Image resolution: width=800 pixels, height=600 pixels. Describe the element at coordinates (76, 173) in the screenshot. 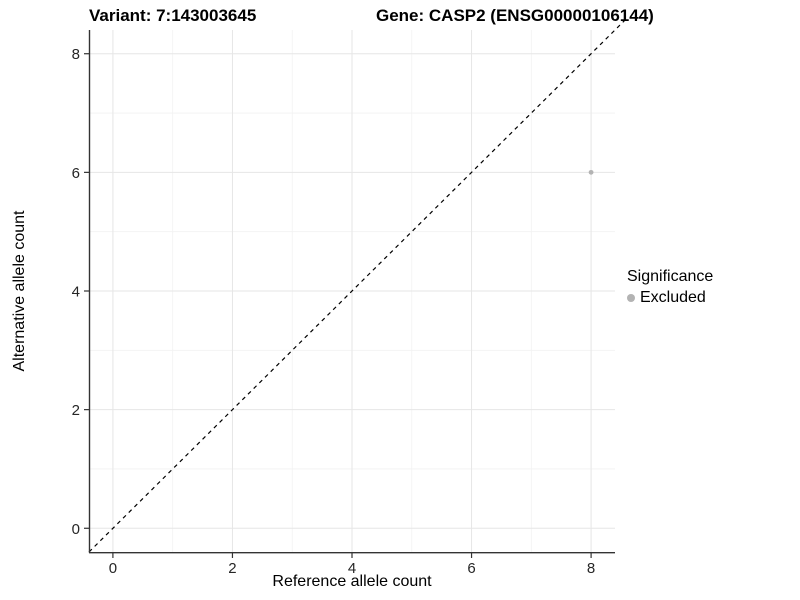

I see `y-tick-label: 6` at that location.